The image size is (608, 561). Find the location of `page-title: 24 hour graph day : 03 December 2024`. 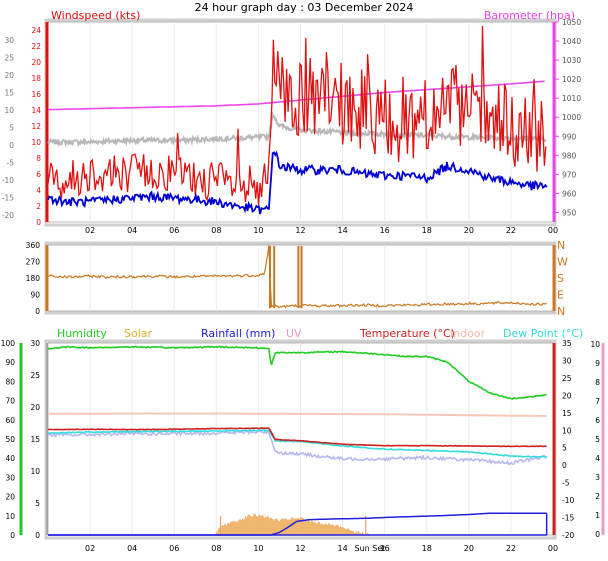

page-title: 24 hour graph day : 03 December 2024 is located at coordinates (304, 7).